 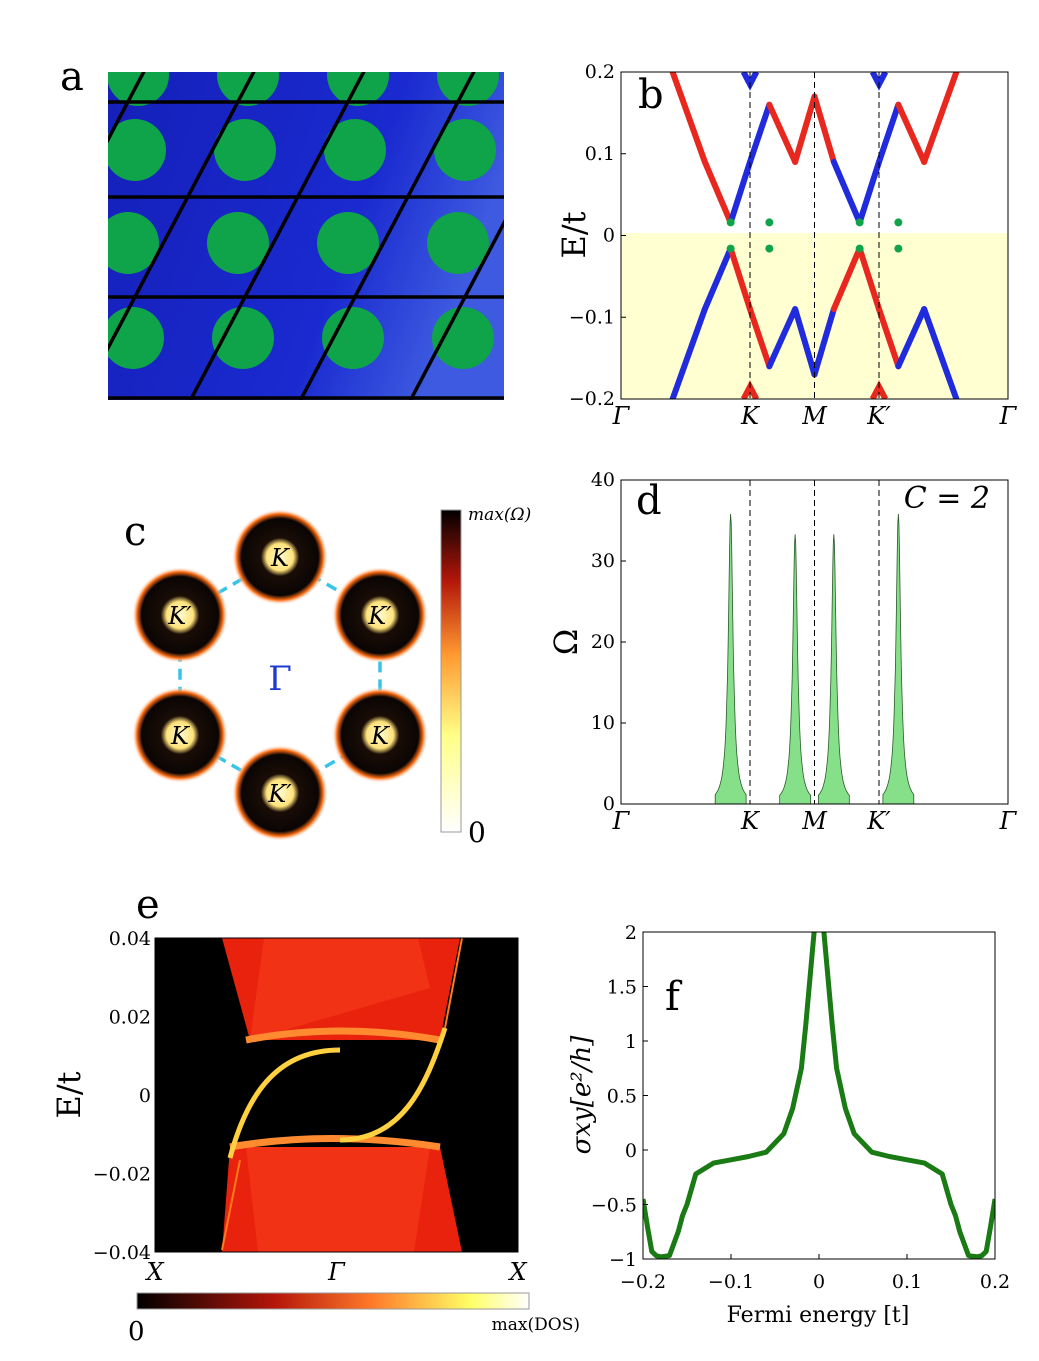 I want to click on panel-label-f: f, so click(x=674, y=997).